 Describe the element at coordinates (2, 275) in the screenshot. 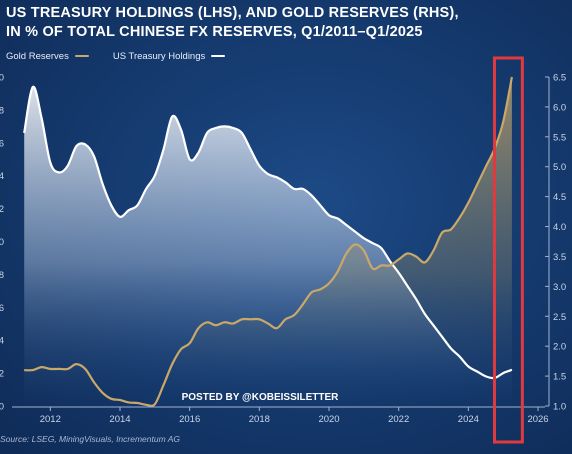

I see `left-tick-label: 28` at that location.